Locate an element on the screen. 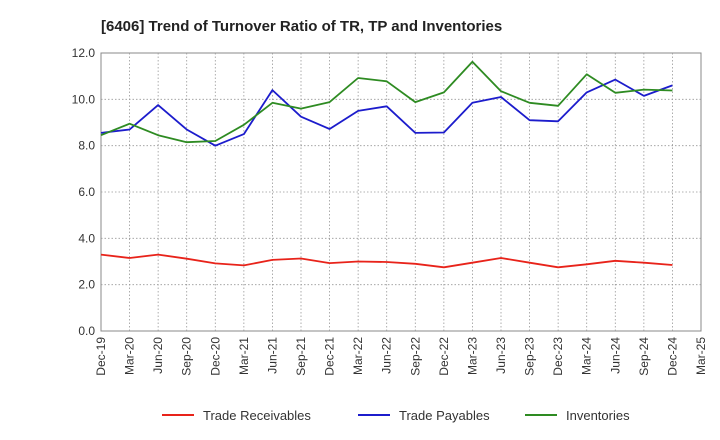  x-tick-label: Mar-21 is located at coordinates (244, 356).